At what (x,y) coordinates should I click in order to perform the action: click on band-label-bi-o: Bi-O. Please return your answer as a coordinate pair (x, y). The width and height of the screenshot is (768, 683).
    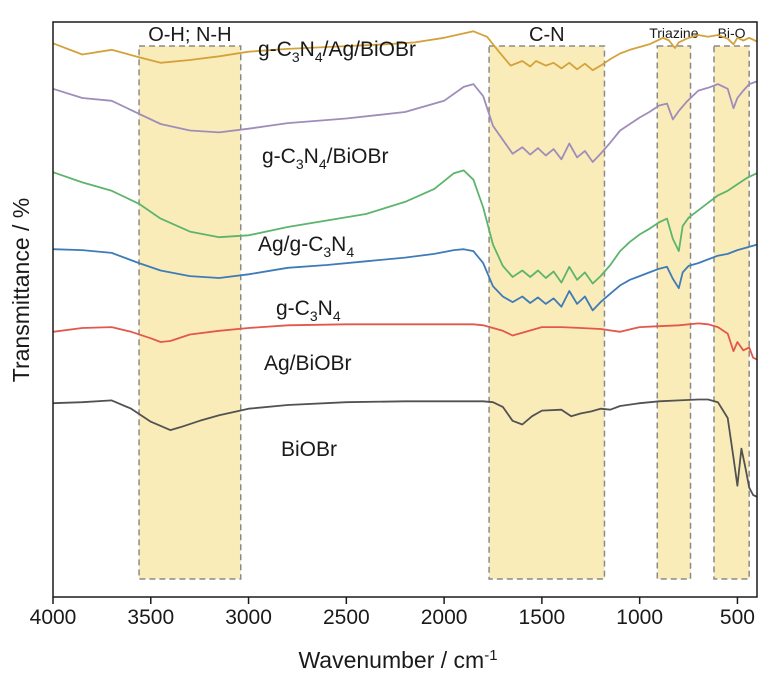
    Looking at the image, I should click on (732, 33).